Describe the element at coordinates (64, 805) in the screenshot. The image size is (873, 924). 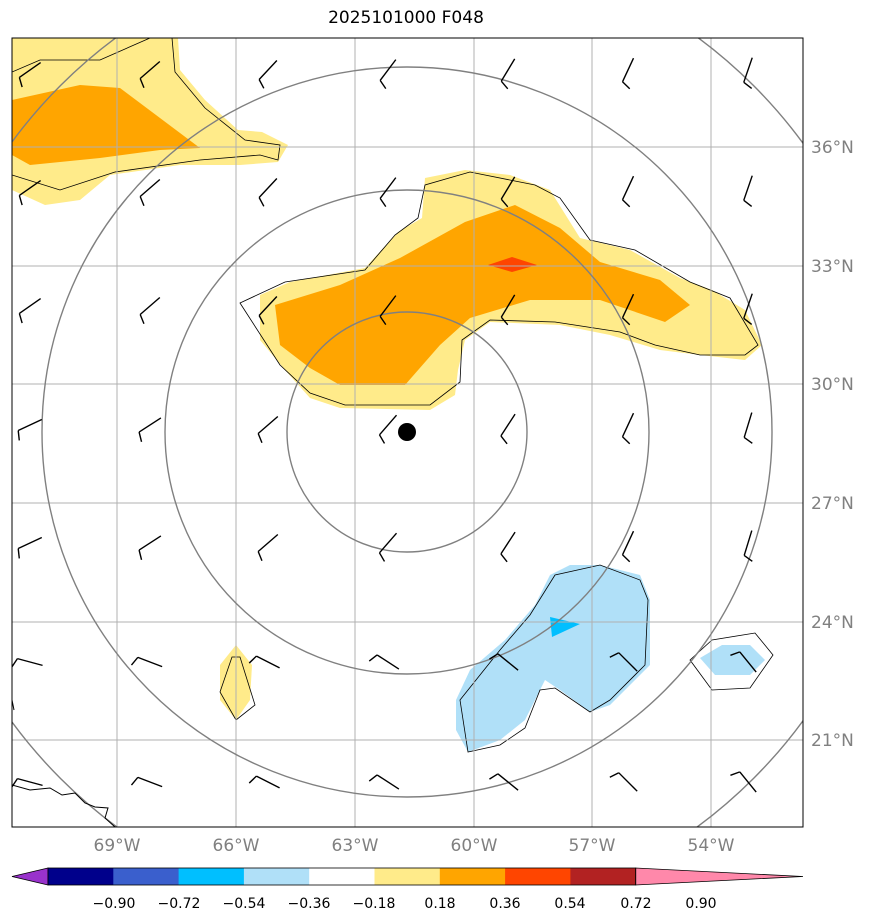
I see `coastline` at that location.